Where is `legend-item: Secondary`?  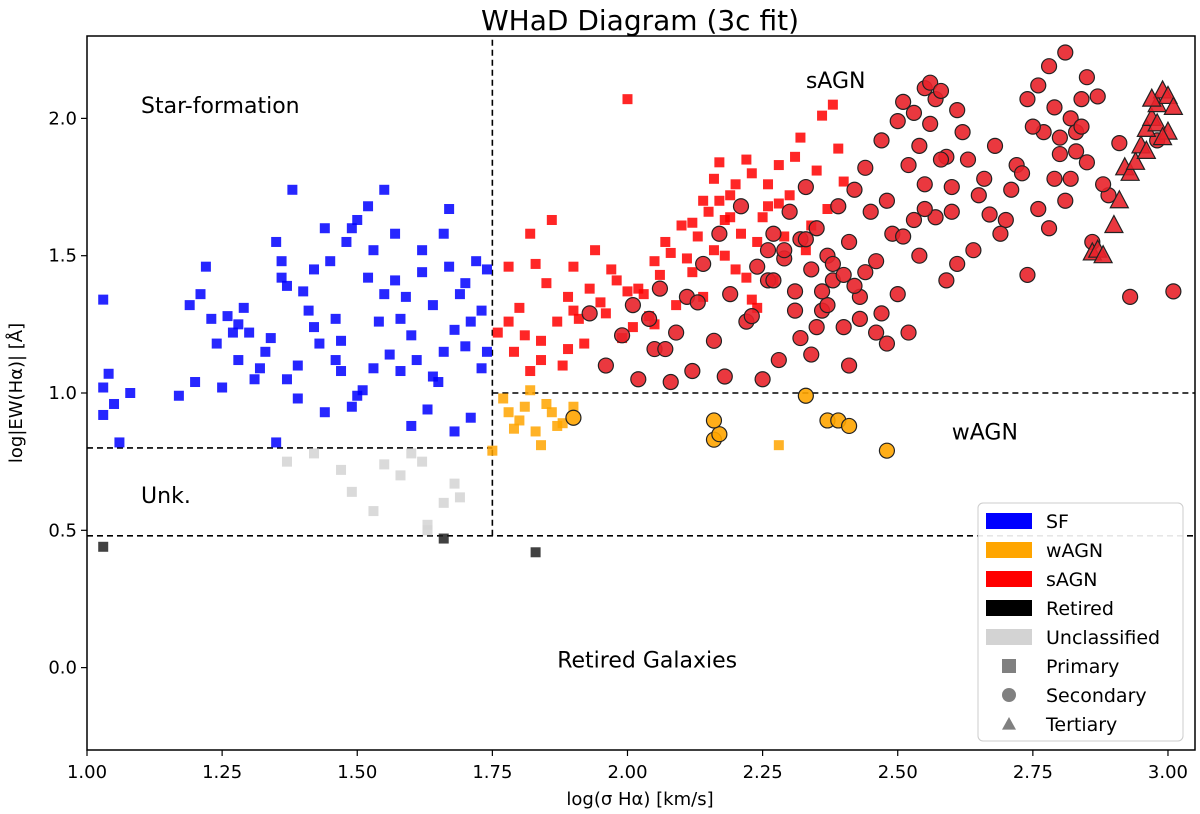
legend-item: Secondary is located at coordinates (1074, 696).